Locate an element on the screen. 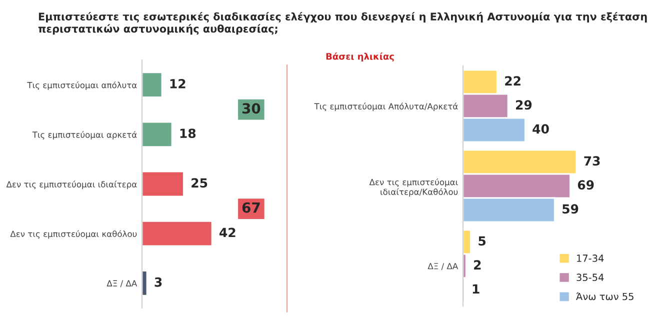 The width and height of the screenshot is (650, 320). data-label: 25 is located at coordinates (200, 183).